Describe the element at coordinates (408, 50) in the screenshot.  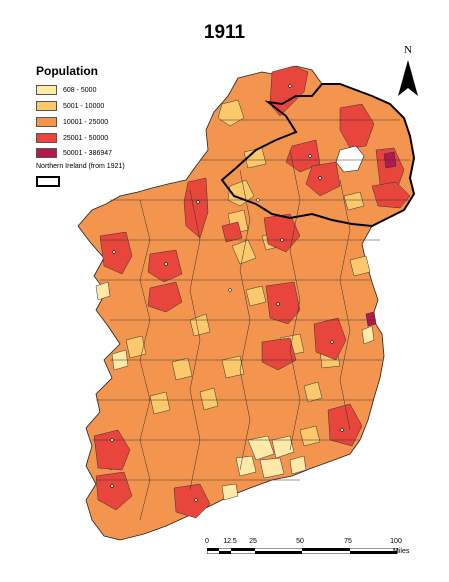
I see `north-arrow-label: N` at that location.